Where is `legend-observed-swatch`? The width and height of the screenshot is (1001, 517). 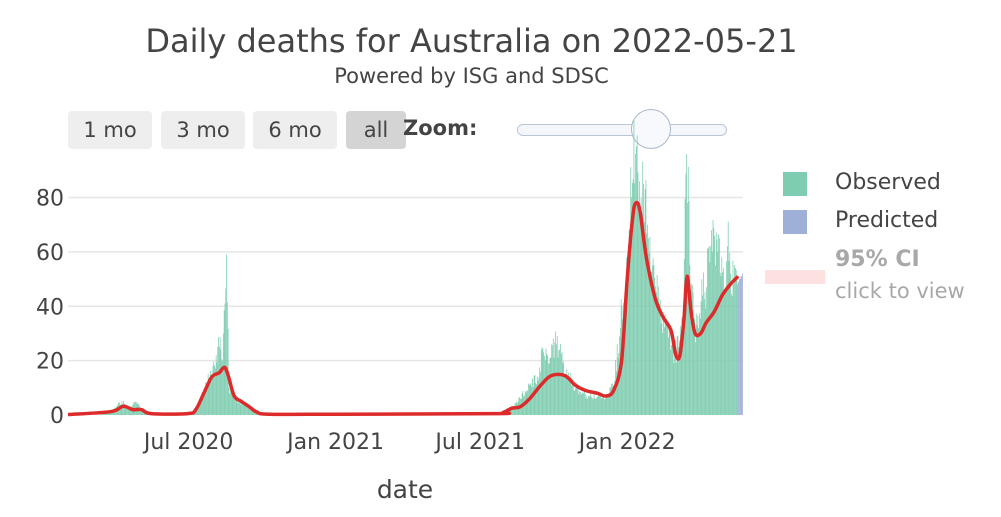 legend-observed-swatch is located at coordinates (795, 184).